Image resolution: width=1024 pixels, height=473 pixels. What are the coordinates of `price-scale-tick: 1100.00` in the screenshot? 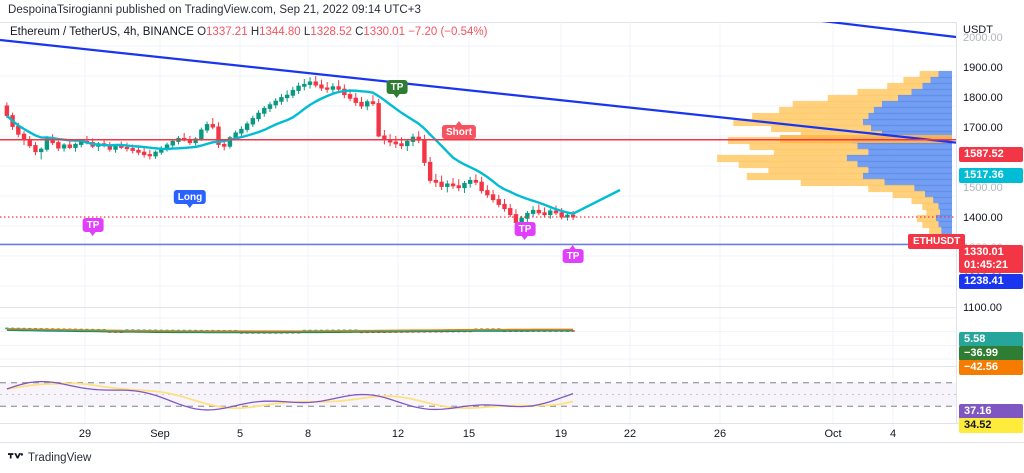 It's located at (982, 308).